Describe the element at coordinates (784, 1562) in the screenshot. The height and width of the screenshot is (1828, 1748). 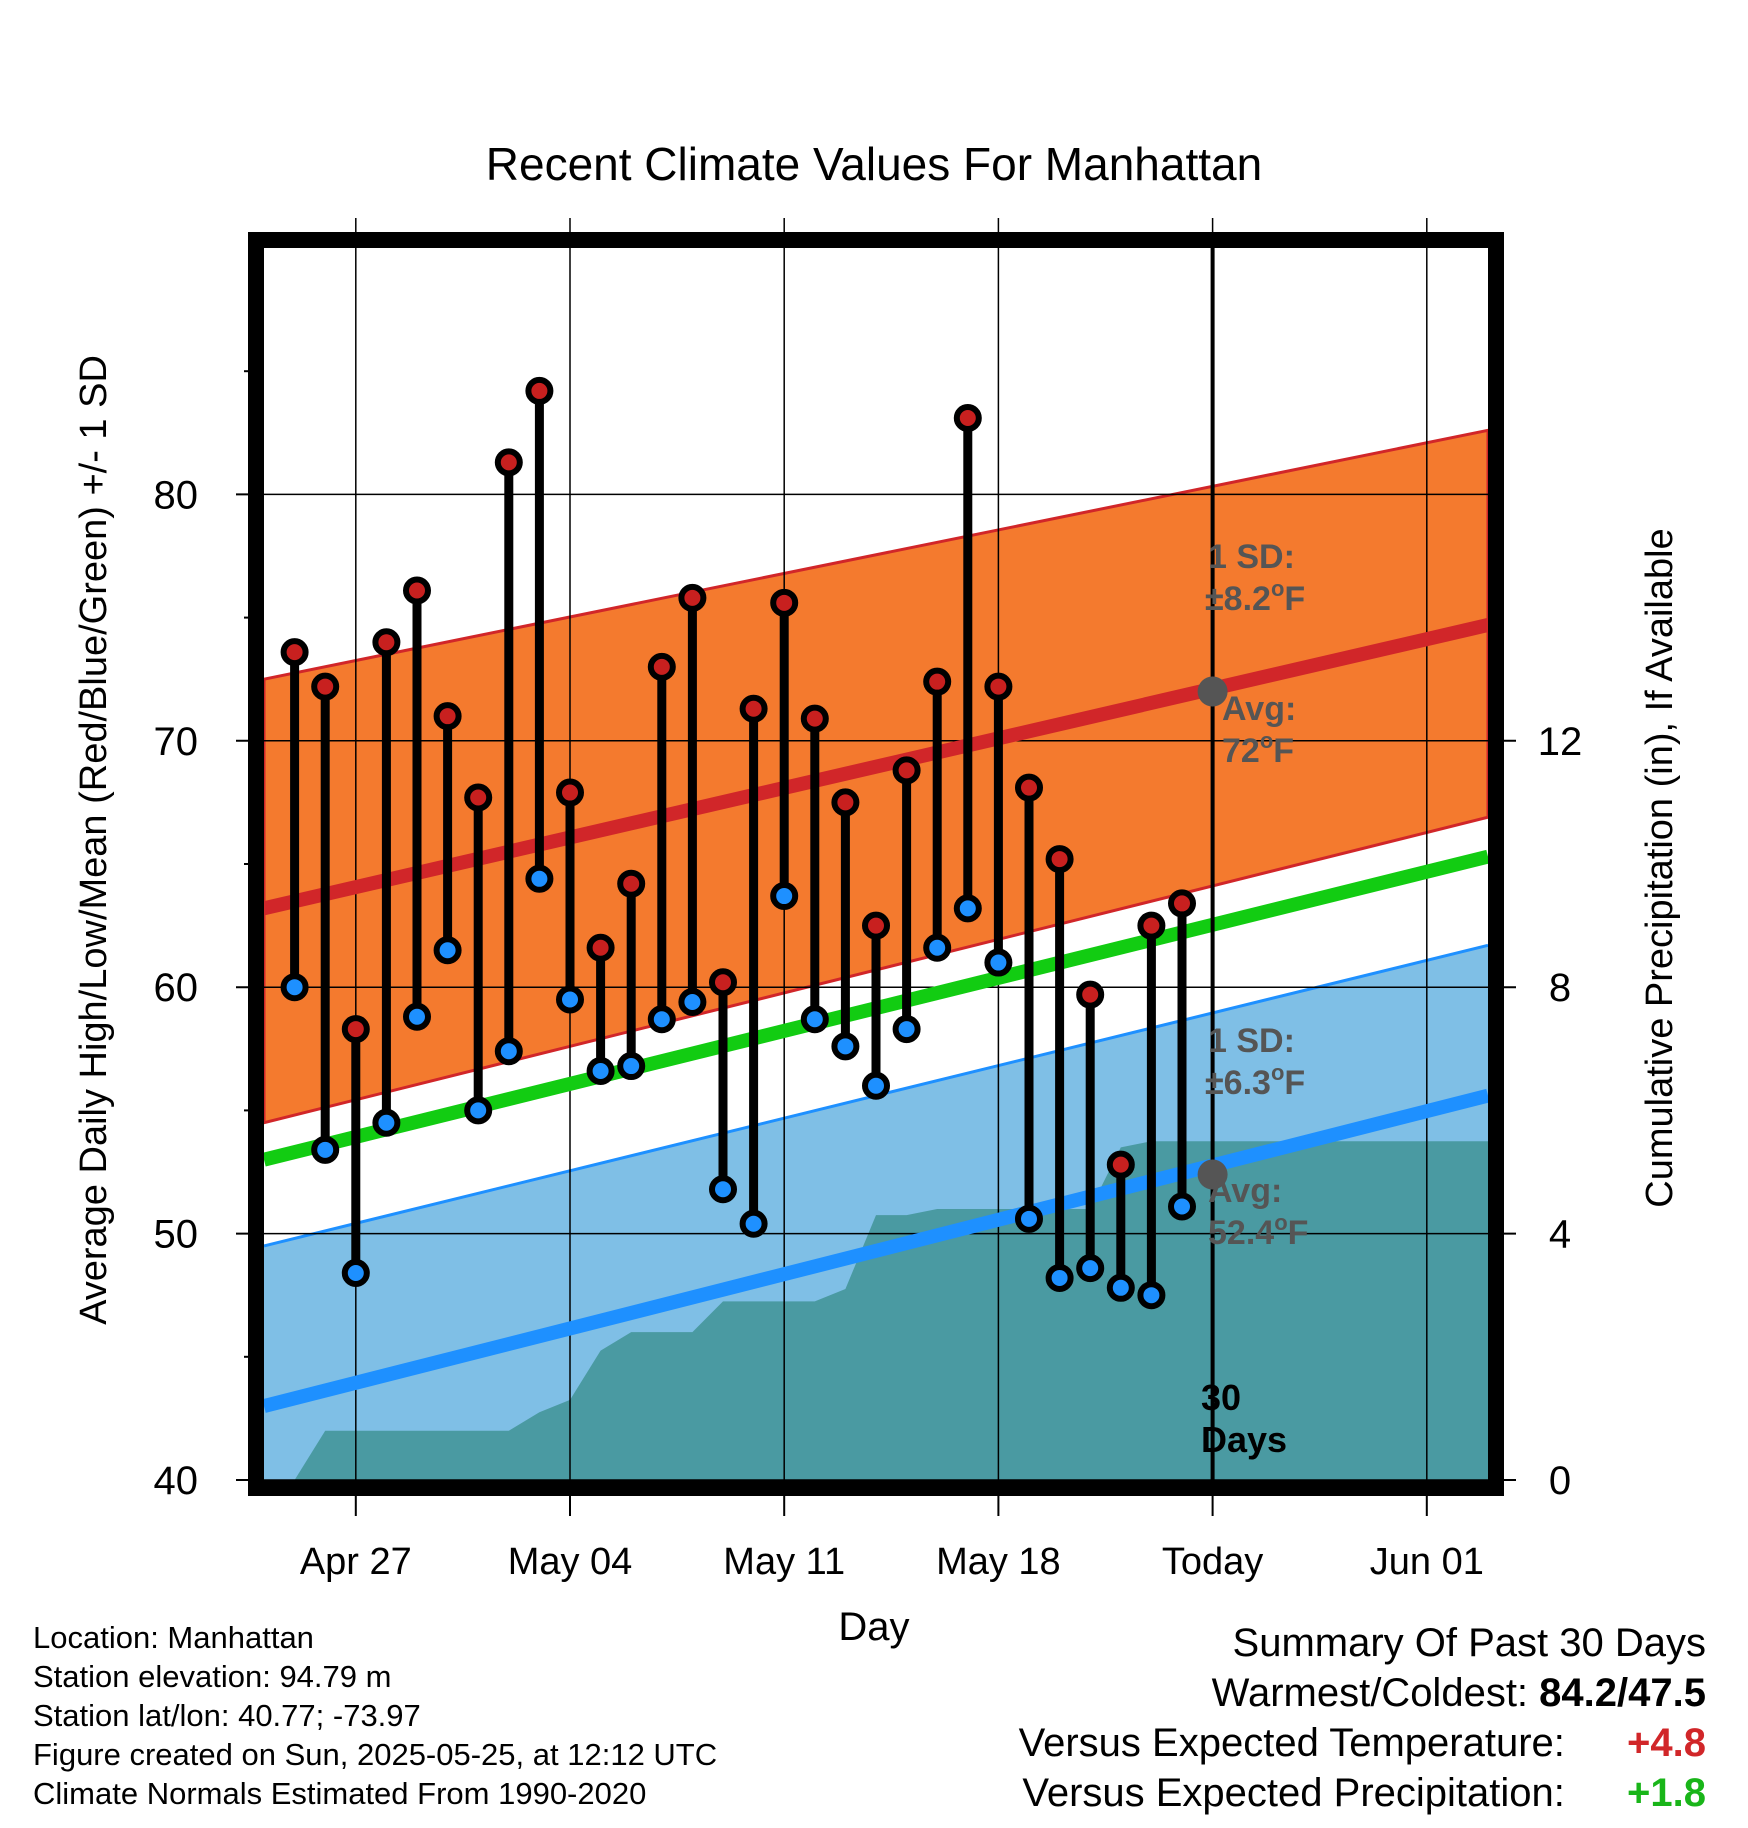
I see `x-tick-label: May 11` at that location.